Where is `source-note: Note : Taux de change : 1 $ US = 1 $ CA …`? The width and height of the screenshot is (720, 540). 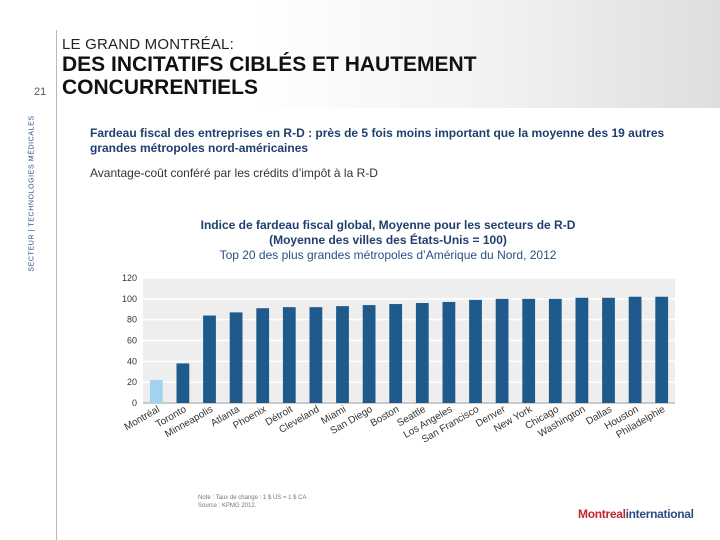
source-note: Note : Taux de change : 1 $ US = 1 $ CA … is located at coordinates (252, 502).